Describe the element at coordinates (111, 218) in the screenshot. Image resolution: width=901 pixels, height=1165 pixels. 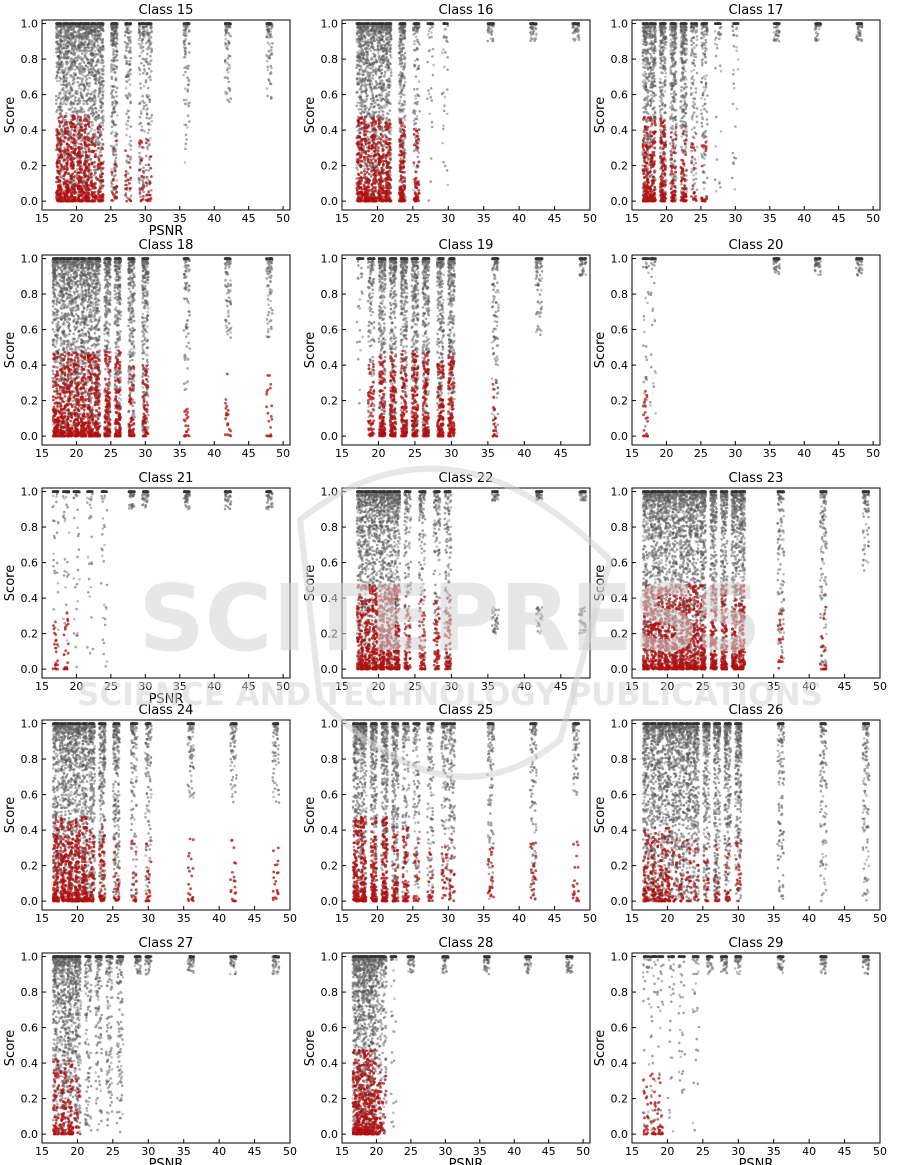
I see `x-tick-label: 25` at that location.